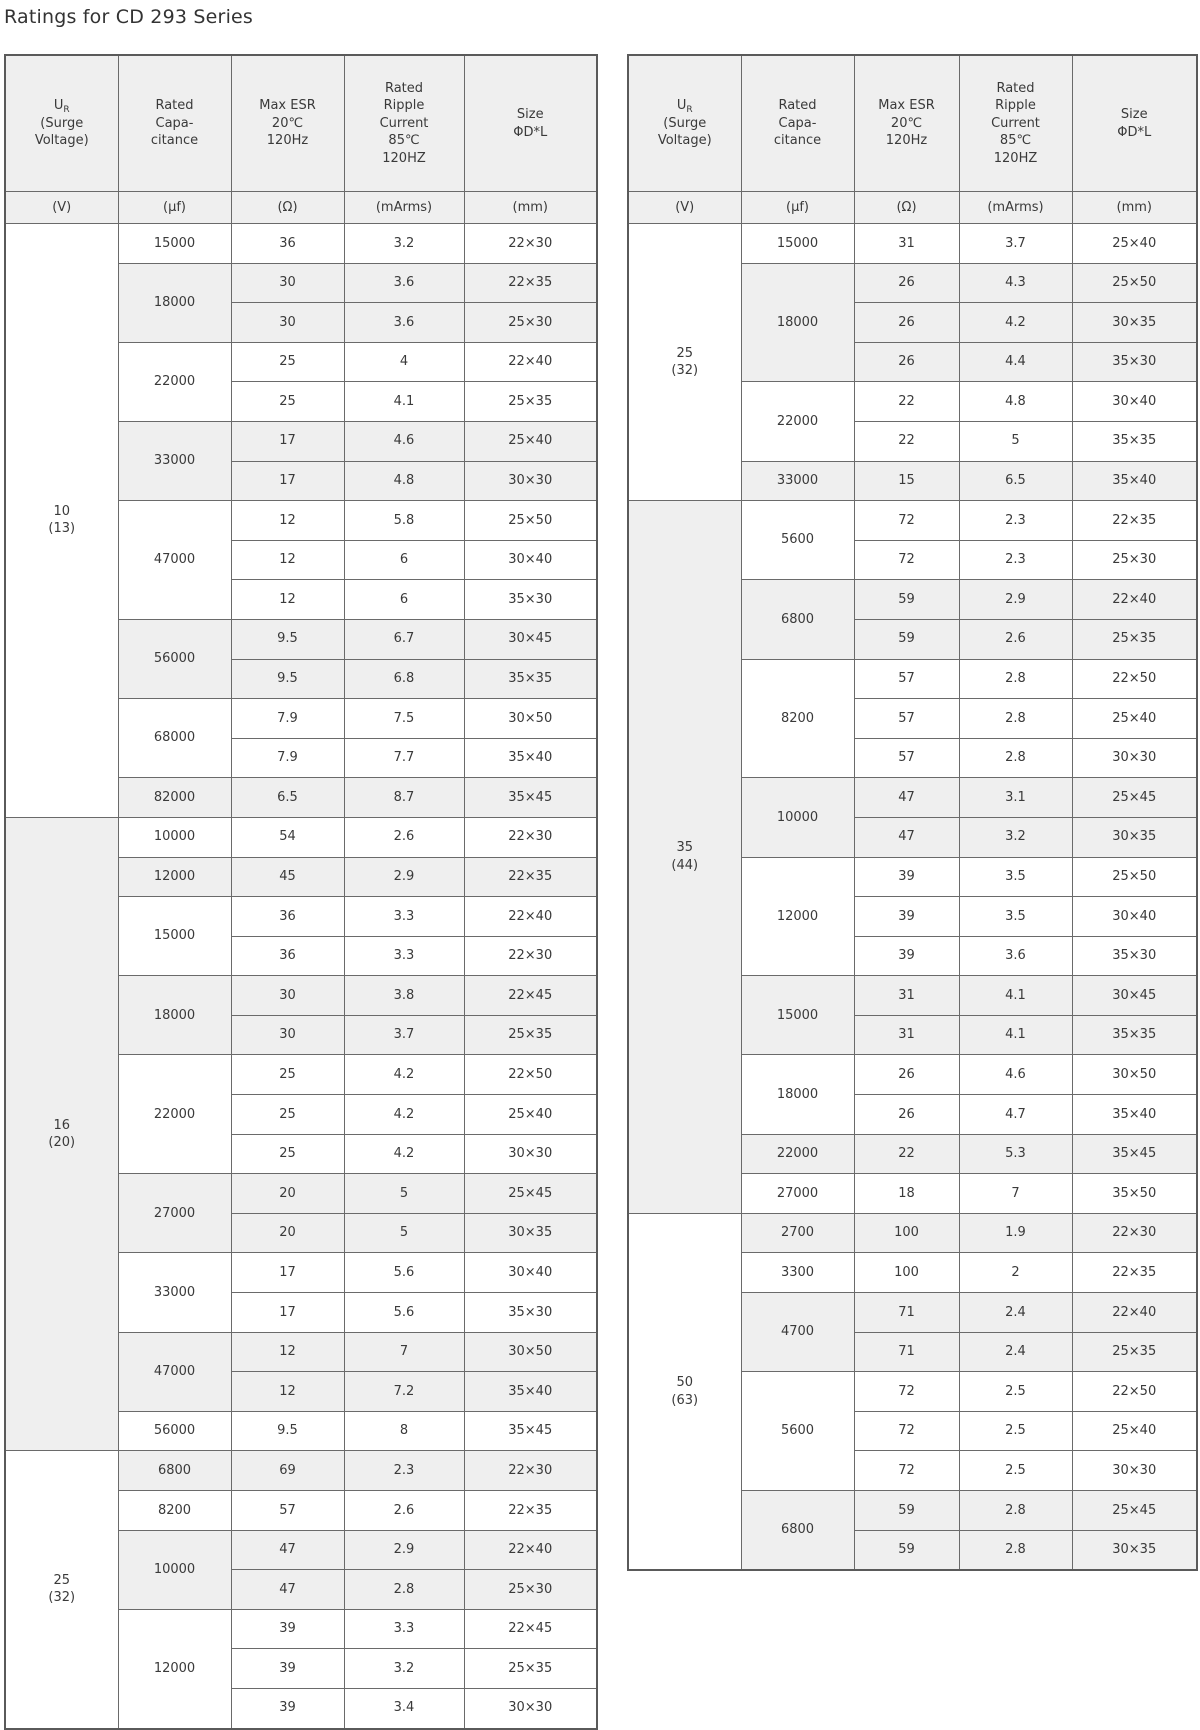  I want to click on ripple-cell: 3.5, so click(1015, 877).